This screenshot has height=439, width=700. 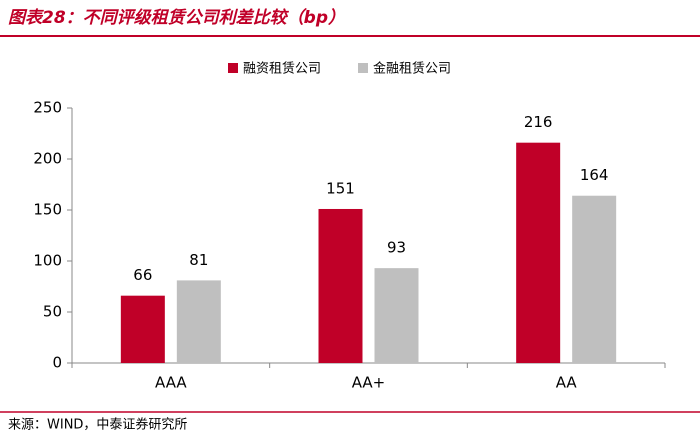 I want to click on data-label: 81, so click(x=198, y=260).